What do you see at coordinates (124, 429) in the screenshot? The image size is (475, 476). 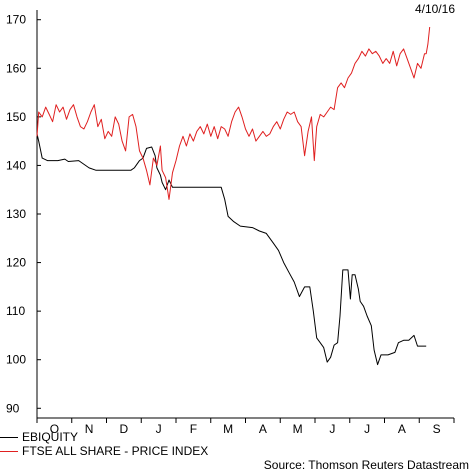 I see `x-tick-label: D` at bounding box center [124, 429].